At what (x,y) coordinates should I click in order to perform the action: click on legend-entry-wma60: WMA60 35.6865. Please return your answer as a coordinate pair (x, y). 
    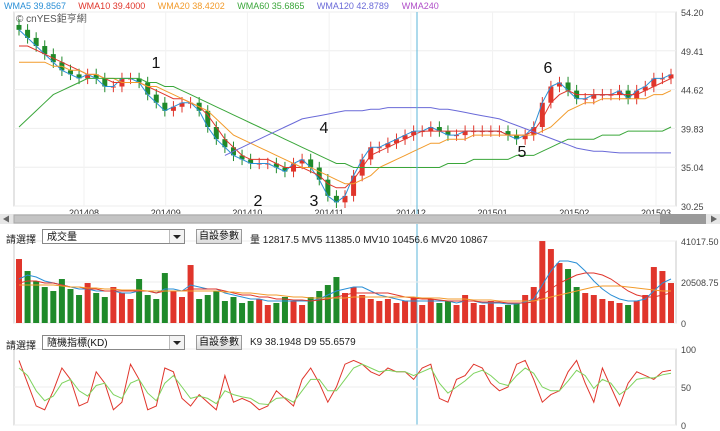
    Looking at the image, I should click on (270, 6).